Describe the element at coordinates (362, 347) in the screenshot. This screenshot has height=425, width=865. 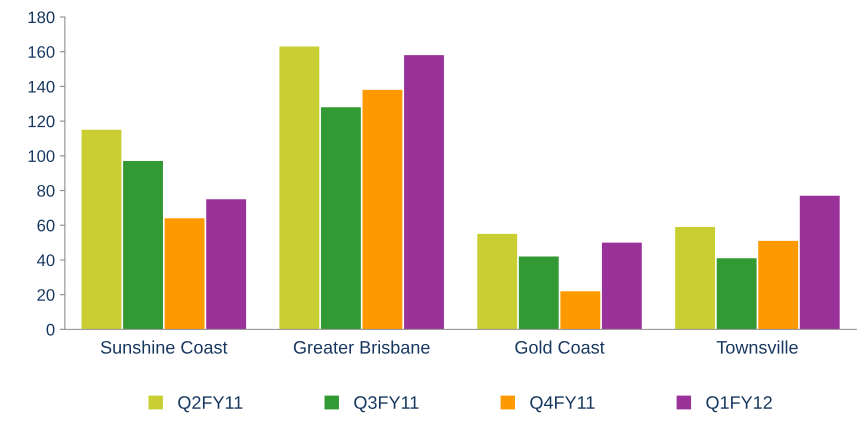
I see `x-tick-label: Greater Brisbane` at that location.